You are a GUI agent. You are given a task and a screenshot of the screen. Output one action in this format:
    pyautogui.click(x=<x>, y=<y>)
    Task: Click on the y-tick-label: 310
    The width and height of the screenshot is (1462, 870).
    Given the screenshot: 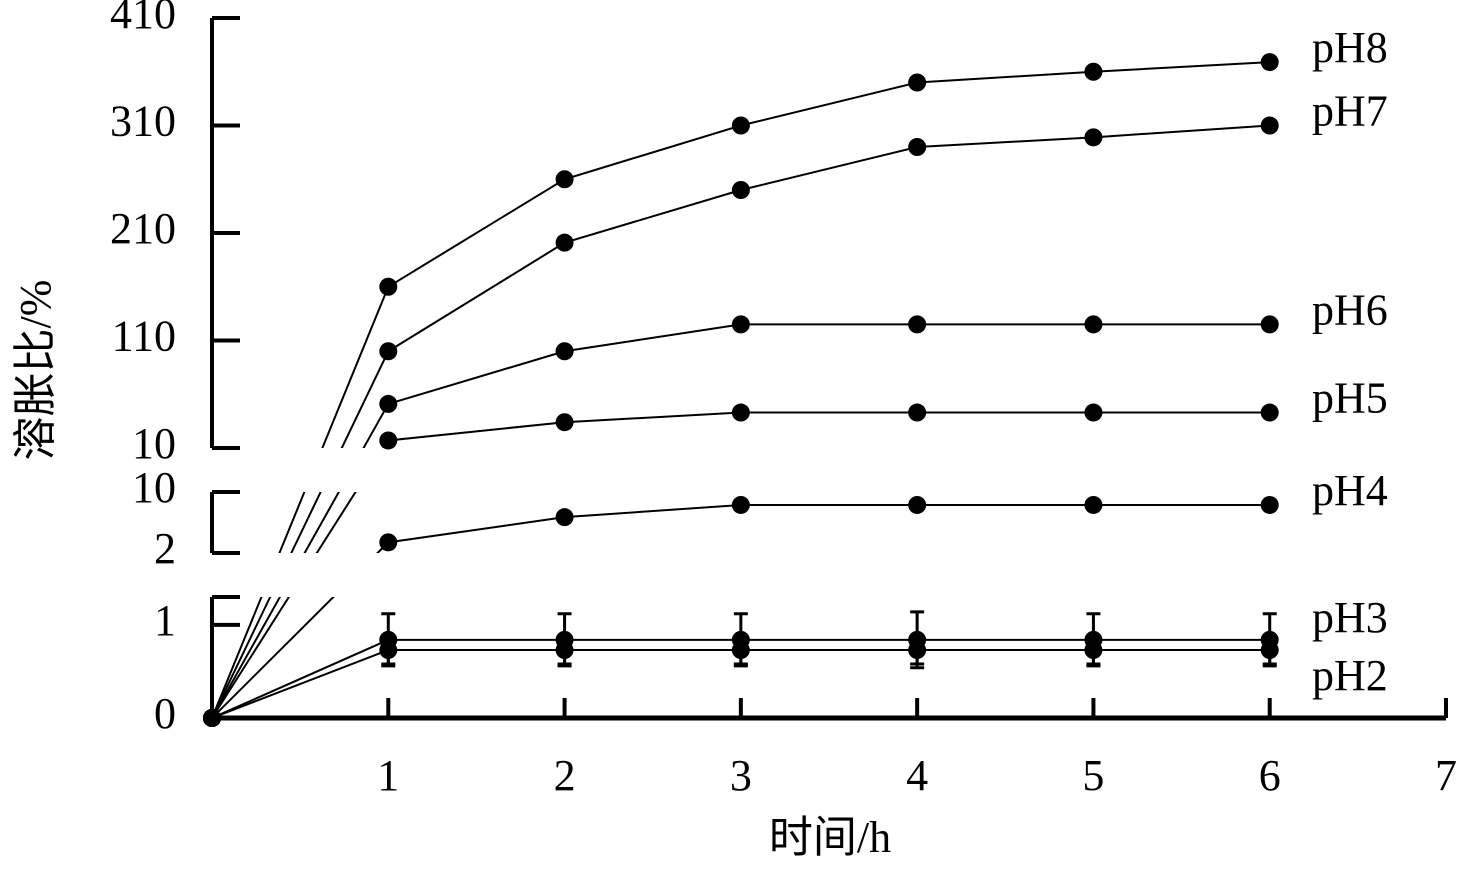 What is the action you would take?
    pyautogui.click(x=143, y=121)
    